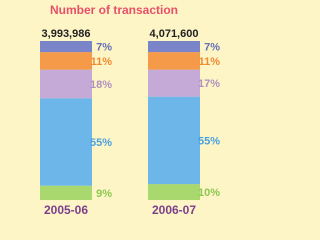 The height and width of the screenshot is (240, 320). Describe the element at coordinates (174, 210) in the screenshot. I see `x-tick-label: 2006-07` at that location.